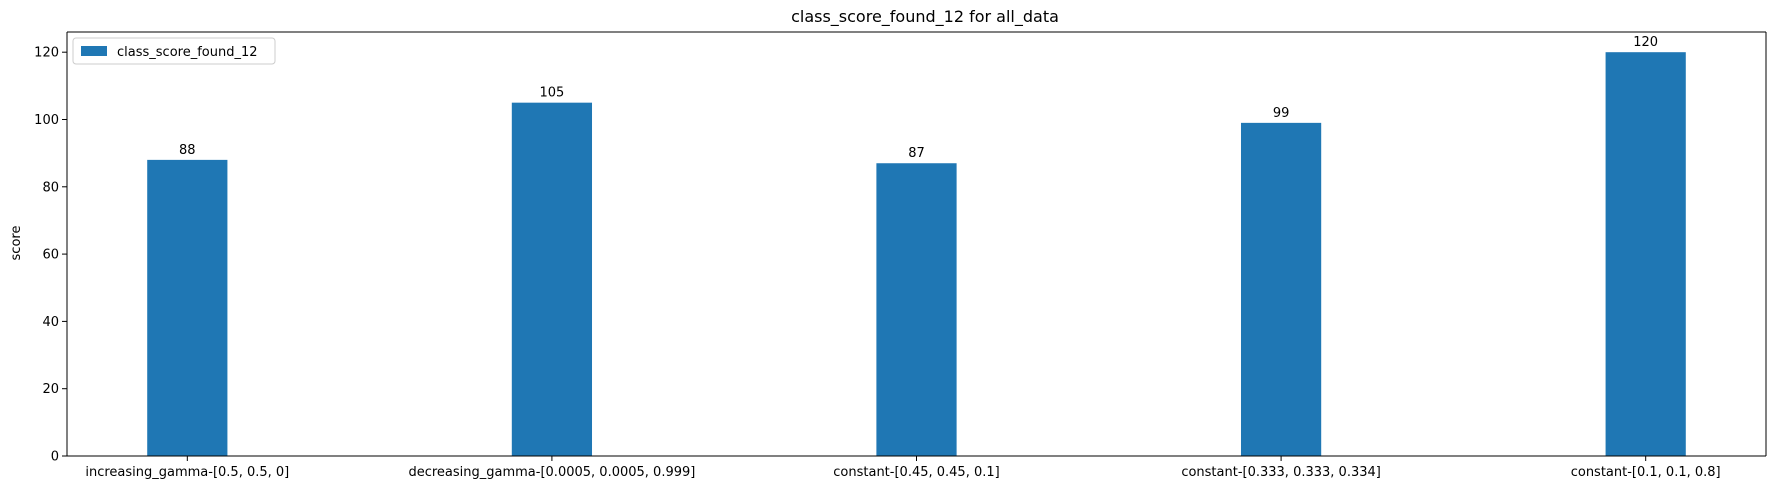 This screenshot has width=1790, height=490. Describe the element at coordinates (1645, 42) in the screenshot. I see `bar-value-label: 120` at that location.